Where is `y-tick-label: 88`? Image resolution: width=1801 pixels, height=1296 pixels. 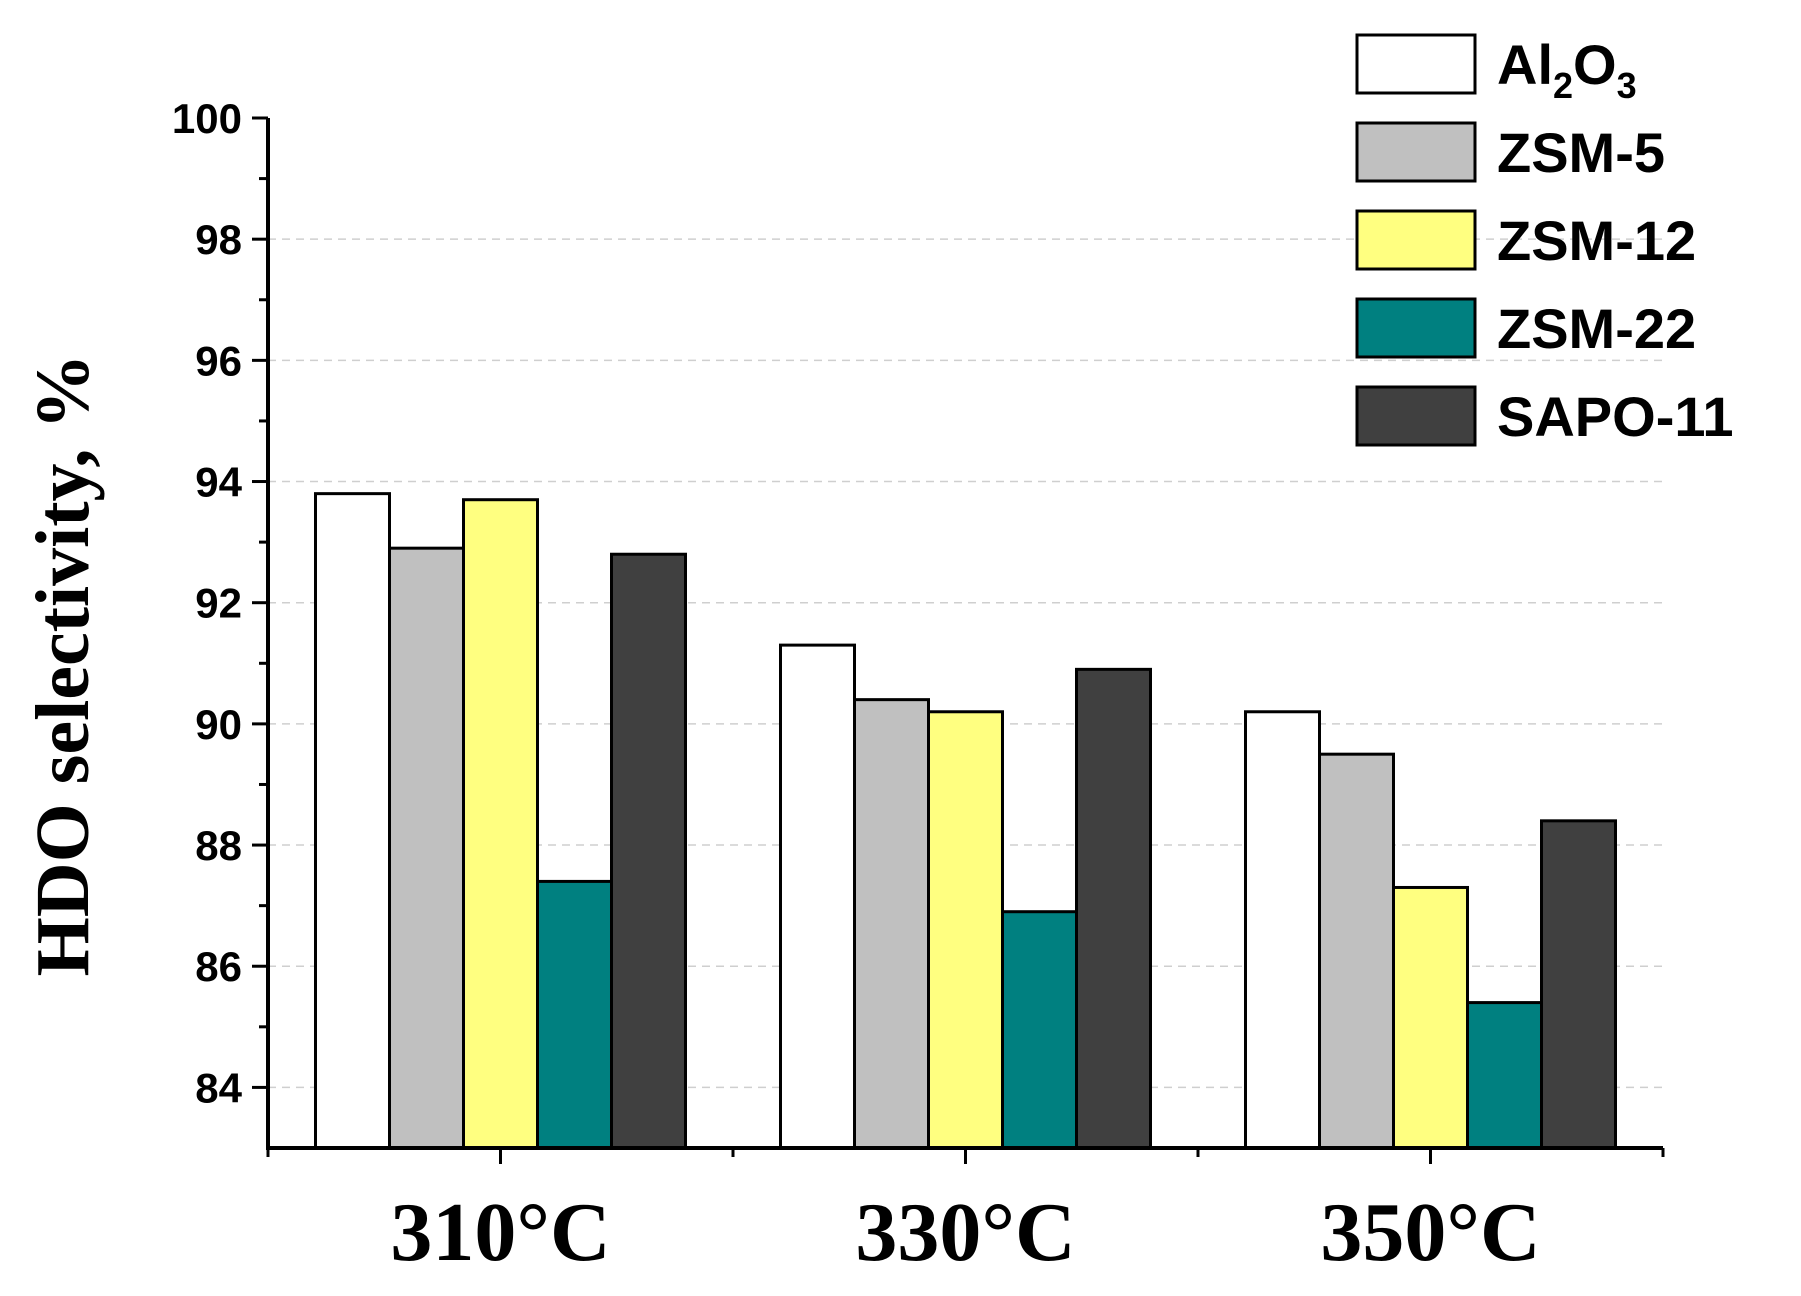
y-tick-label: 88 is located at coordinates (218, 845).